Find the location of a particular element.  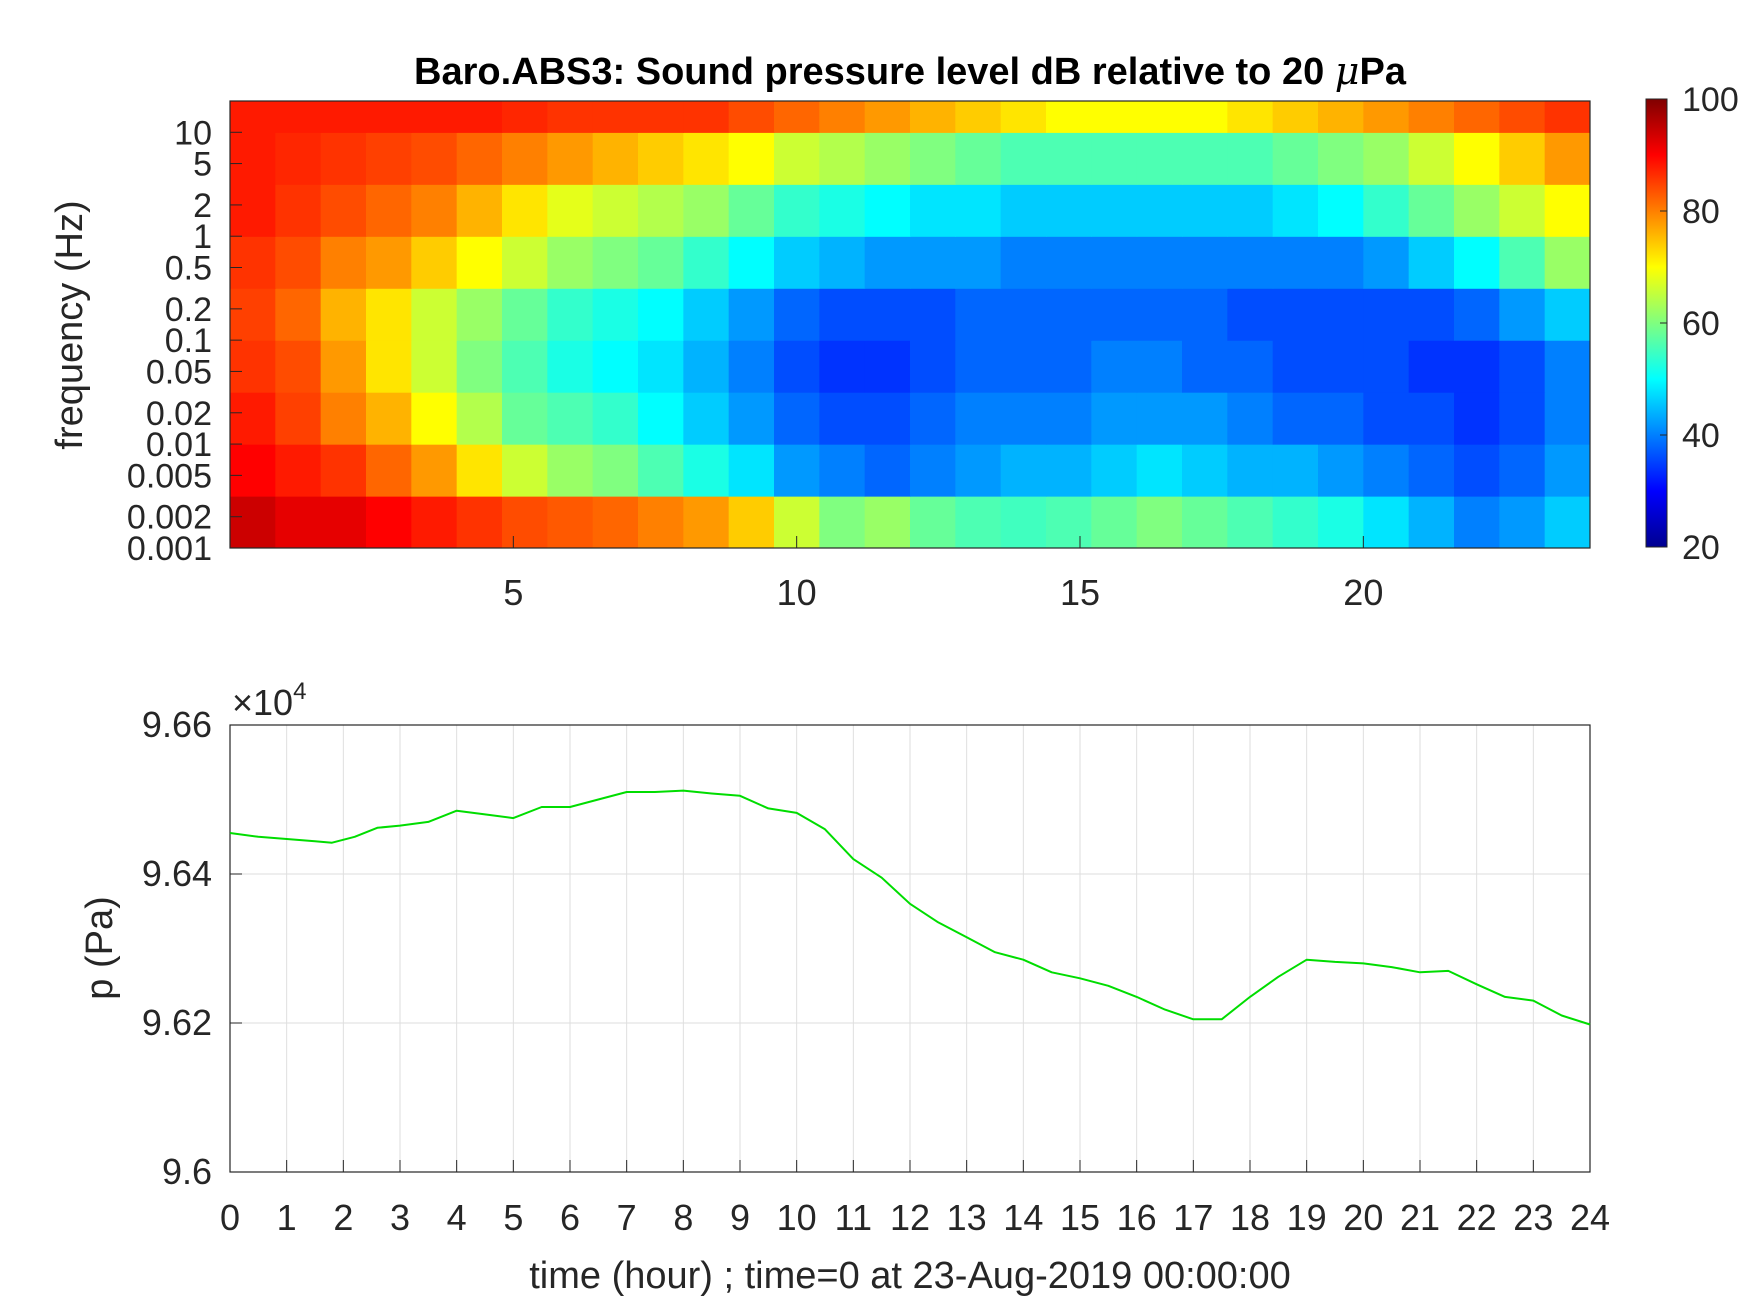

x-tick-label: 3 is located at coordinates (400, 1217).